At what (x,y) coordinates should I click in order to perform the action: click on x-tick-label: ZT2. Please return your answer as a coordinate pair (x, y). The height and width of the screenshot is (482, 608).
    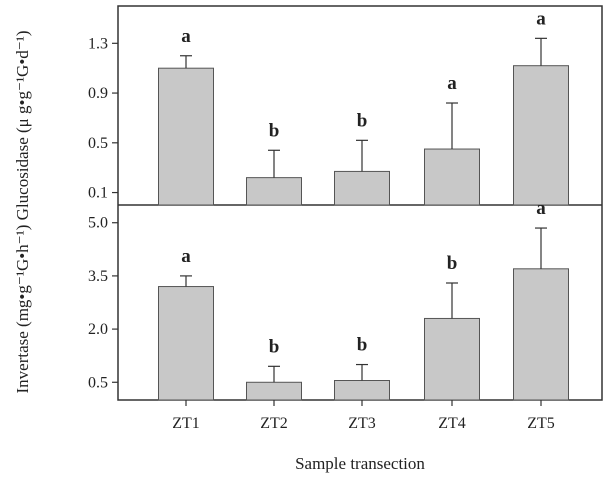
    Looking at the image, I should click on (274, 423).